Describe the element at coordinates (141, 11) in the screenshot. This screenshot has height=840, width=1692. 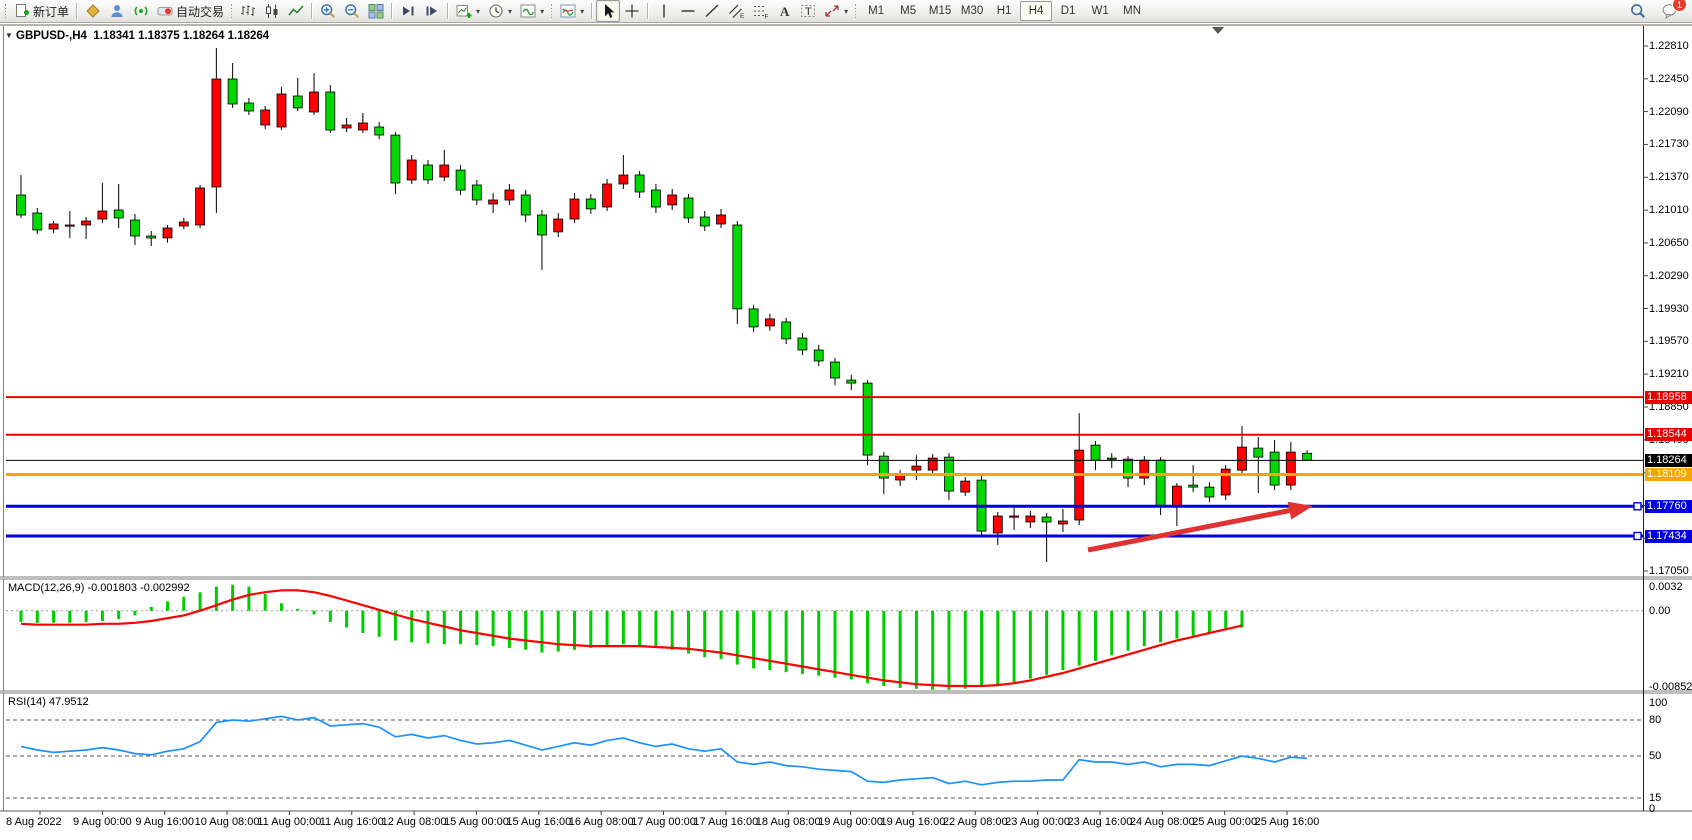
I see `signals-button` at that location.